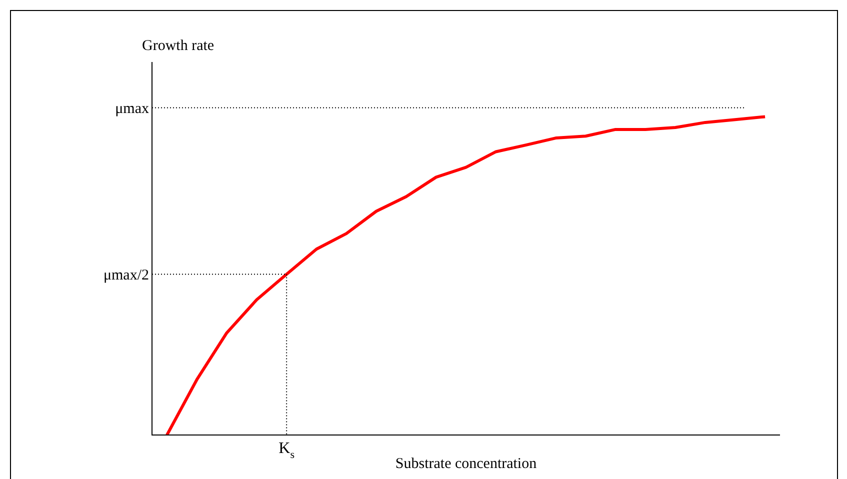 The width and height of the screenshot is (847, 479). What do you see at coordinates (466, 464) in the screenshot?
I see `x-axis-title: Substrate concentration` at bounding box center [466, 464].